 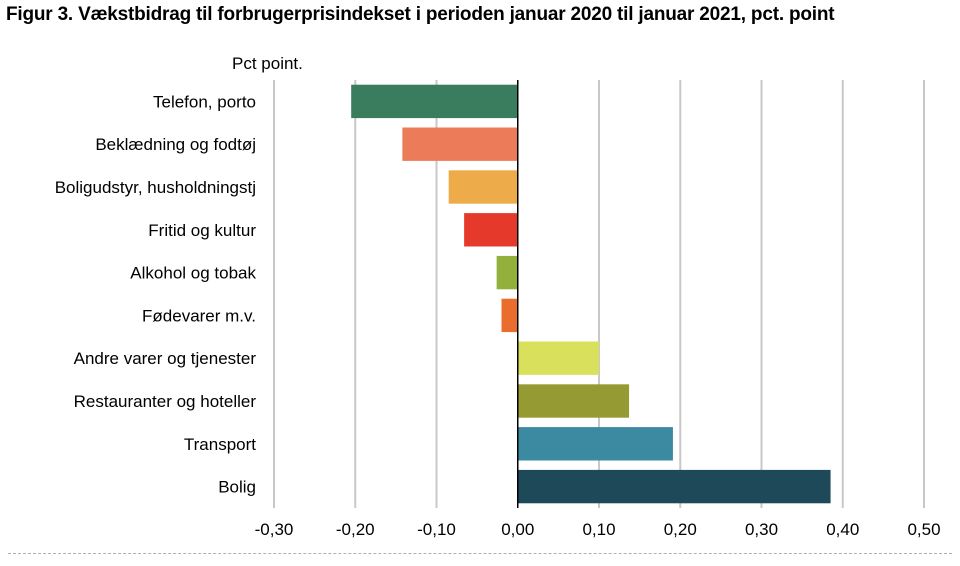 What do you see at coordinates (175, 144) in the screenshot?
I see `category-label: Beklædning og fodtøj` at bounding box center [175, 144].